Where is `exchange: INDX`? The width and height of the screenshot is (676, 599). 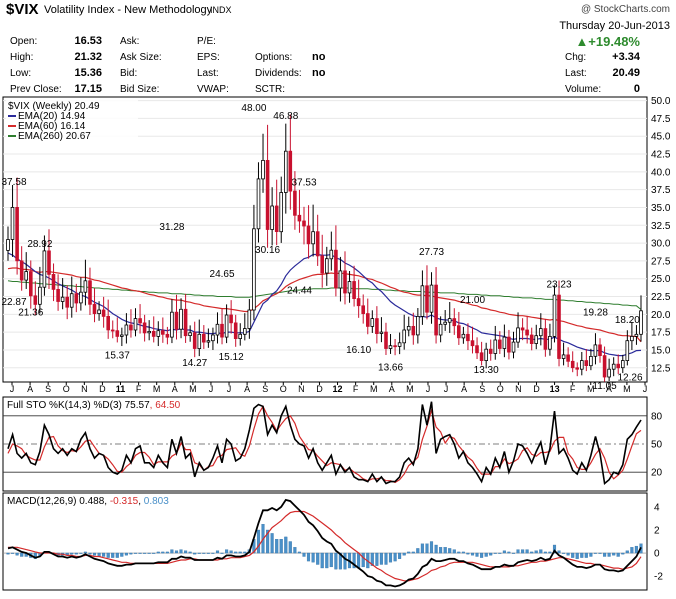 exchange: INDX is located at coordinates (221, 10).